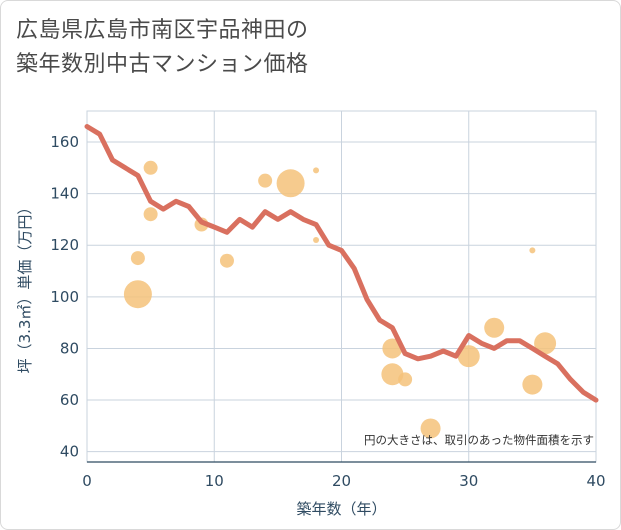  I want to click on x-tick-labels: 0 10 20 30 40, so click(343, 481).